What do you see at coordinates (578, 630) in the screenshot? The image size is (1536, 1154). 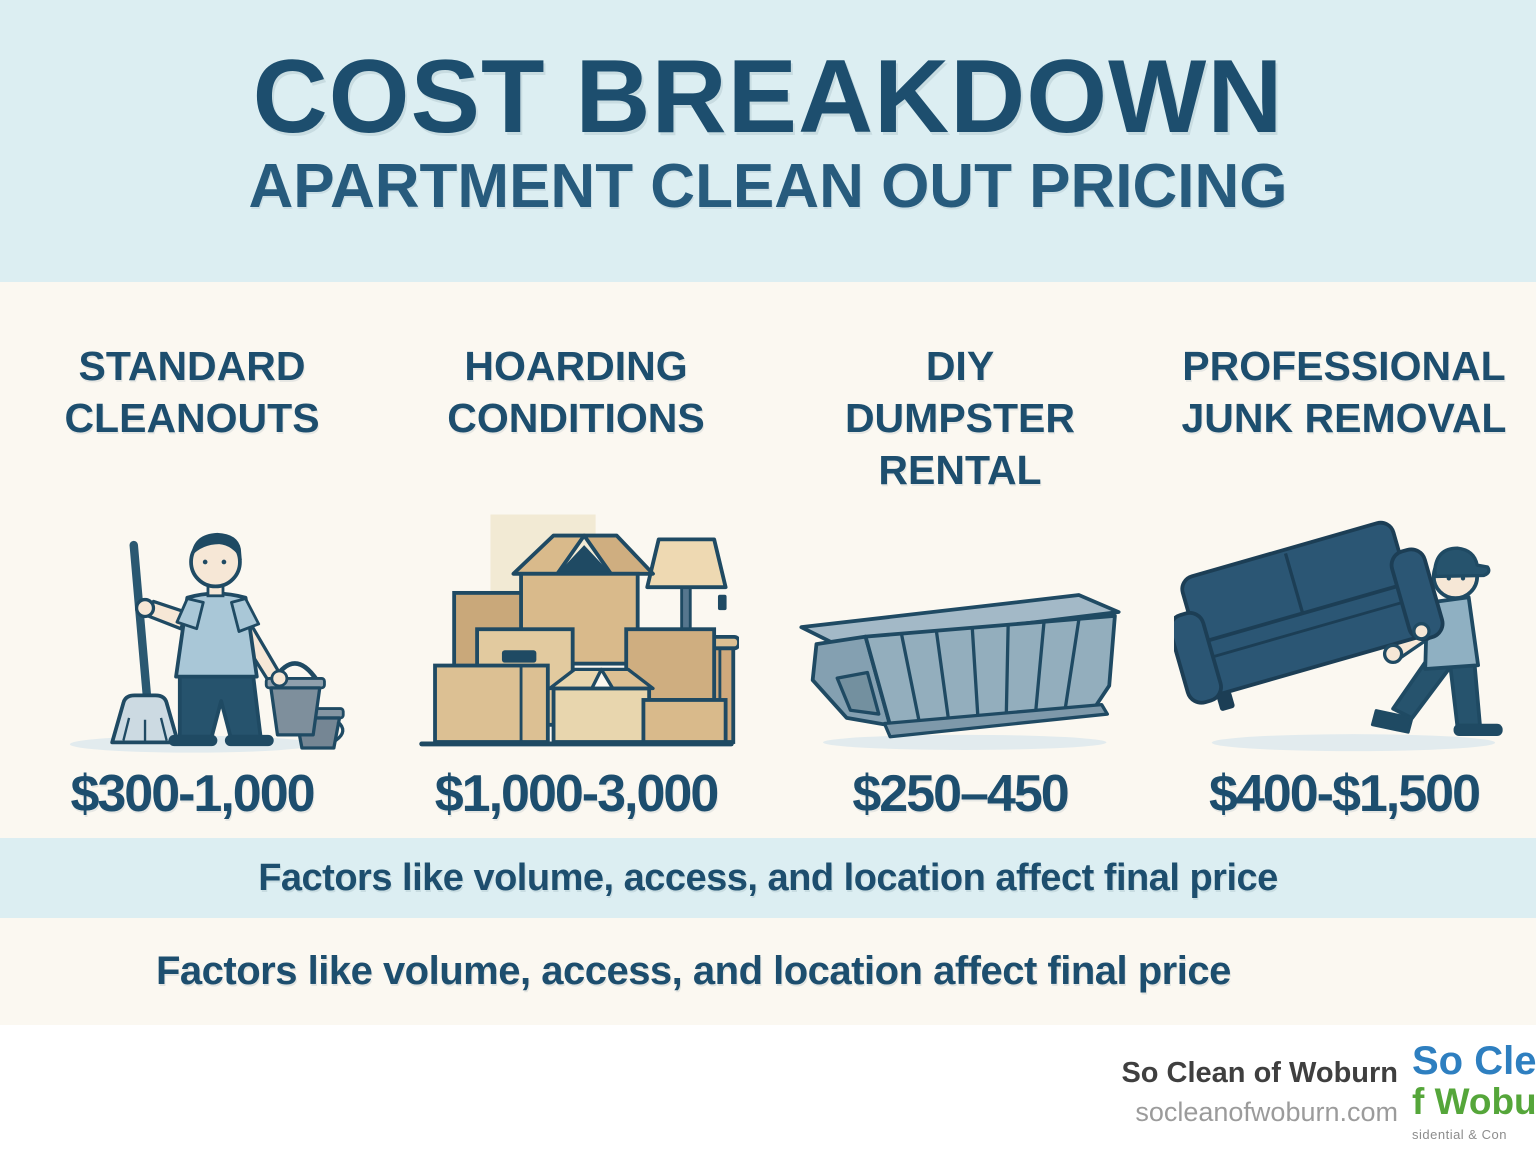 I see `boxes-lamp-icon` at bounding box center [578, 630].